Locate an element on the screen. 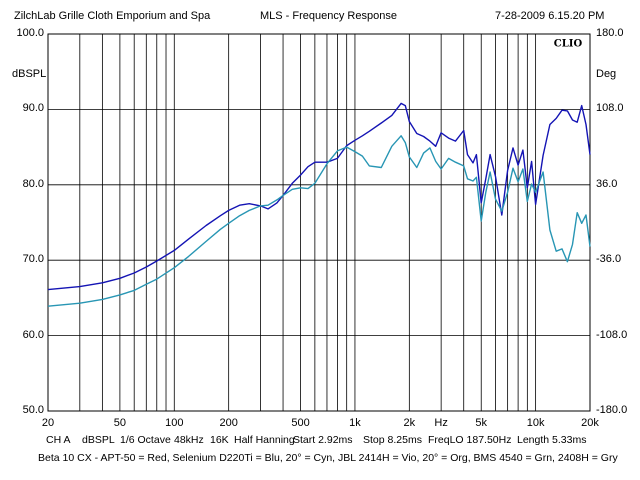  y2-tick-label: 180.0 is located at coordinates (610, 33).